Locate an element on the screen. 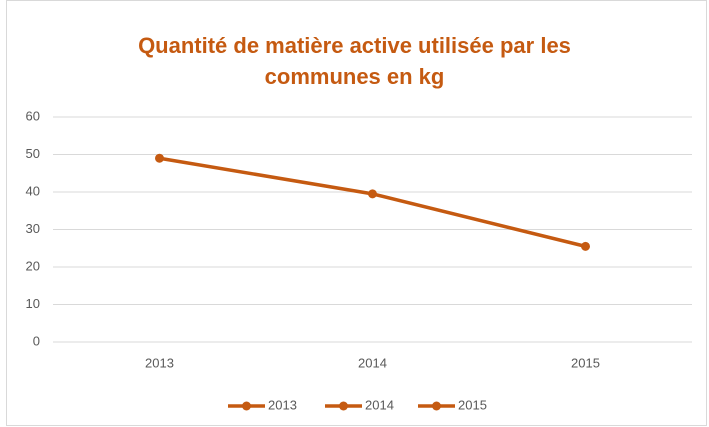 The image size is (709, 427). legend-label: 2015 is located at coordinates (472, 404).